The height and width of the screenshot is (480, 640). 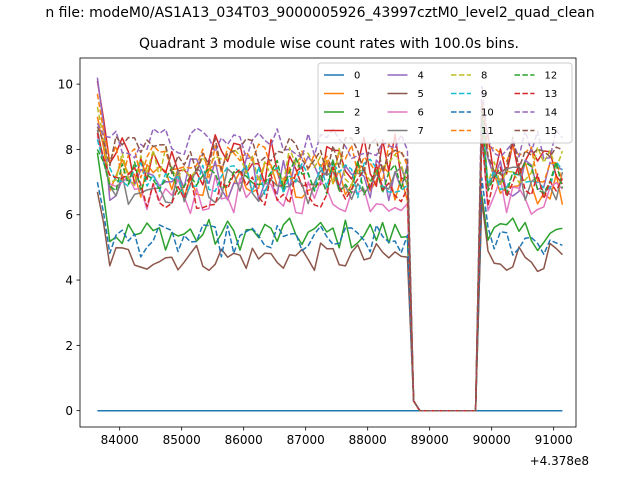 I want to click on x-tick-label: 85000, so click(x=182, y=440).